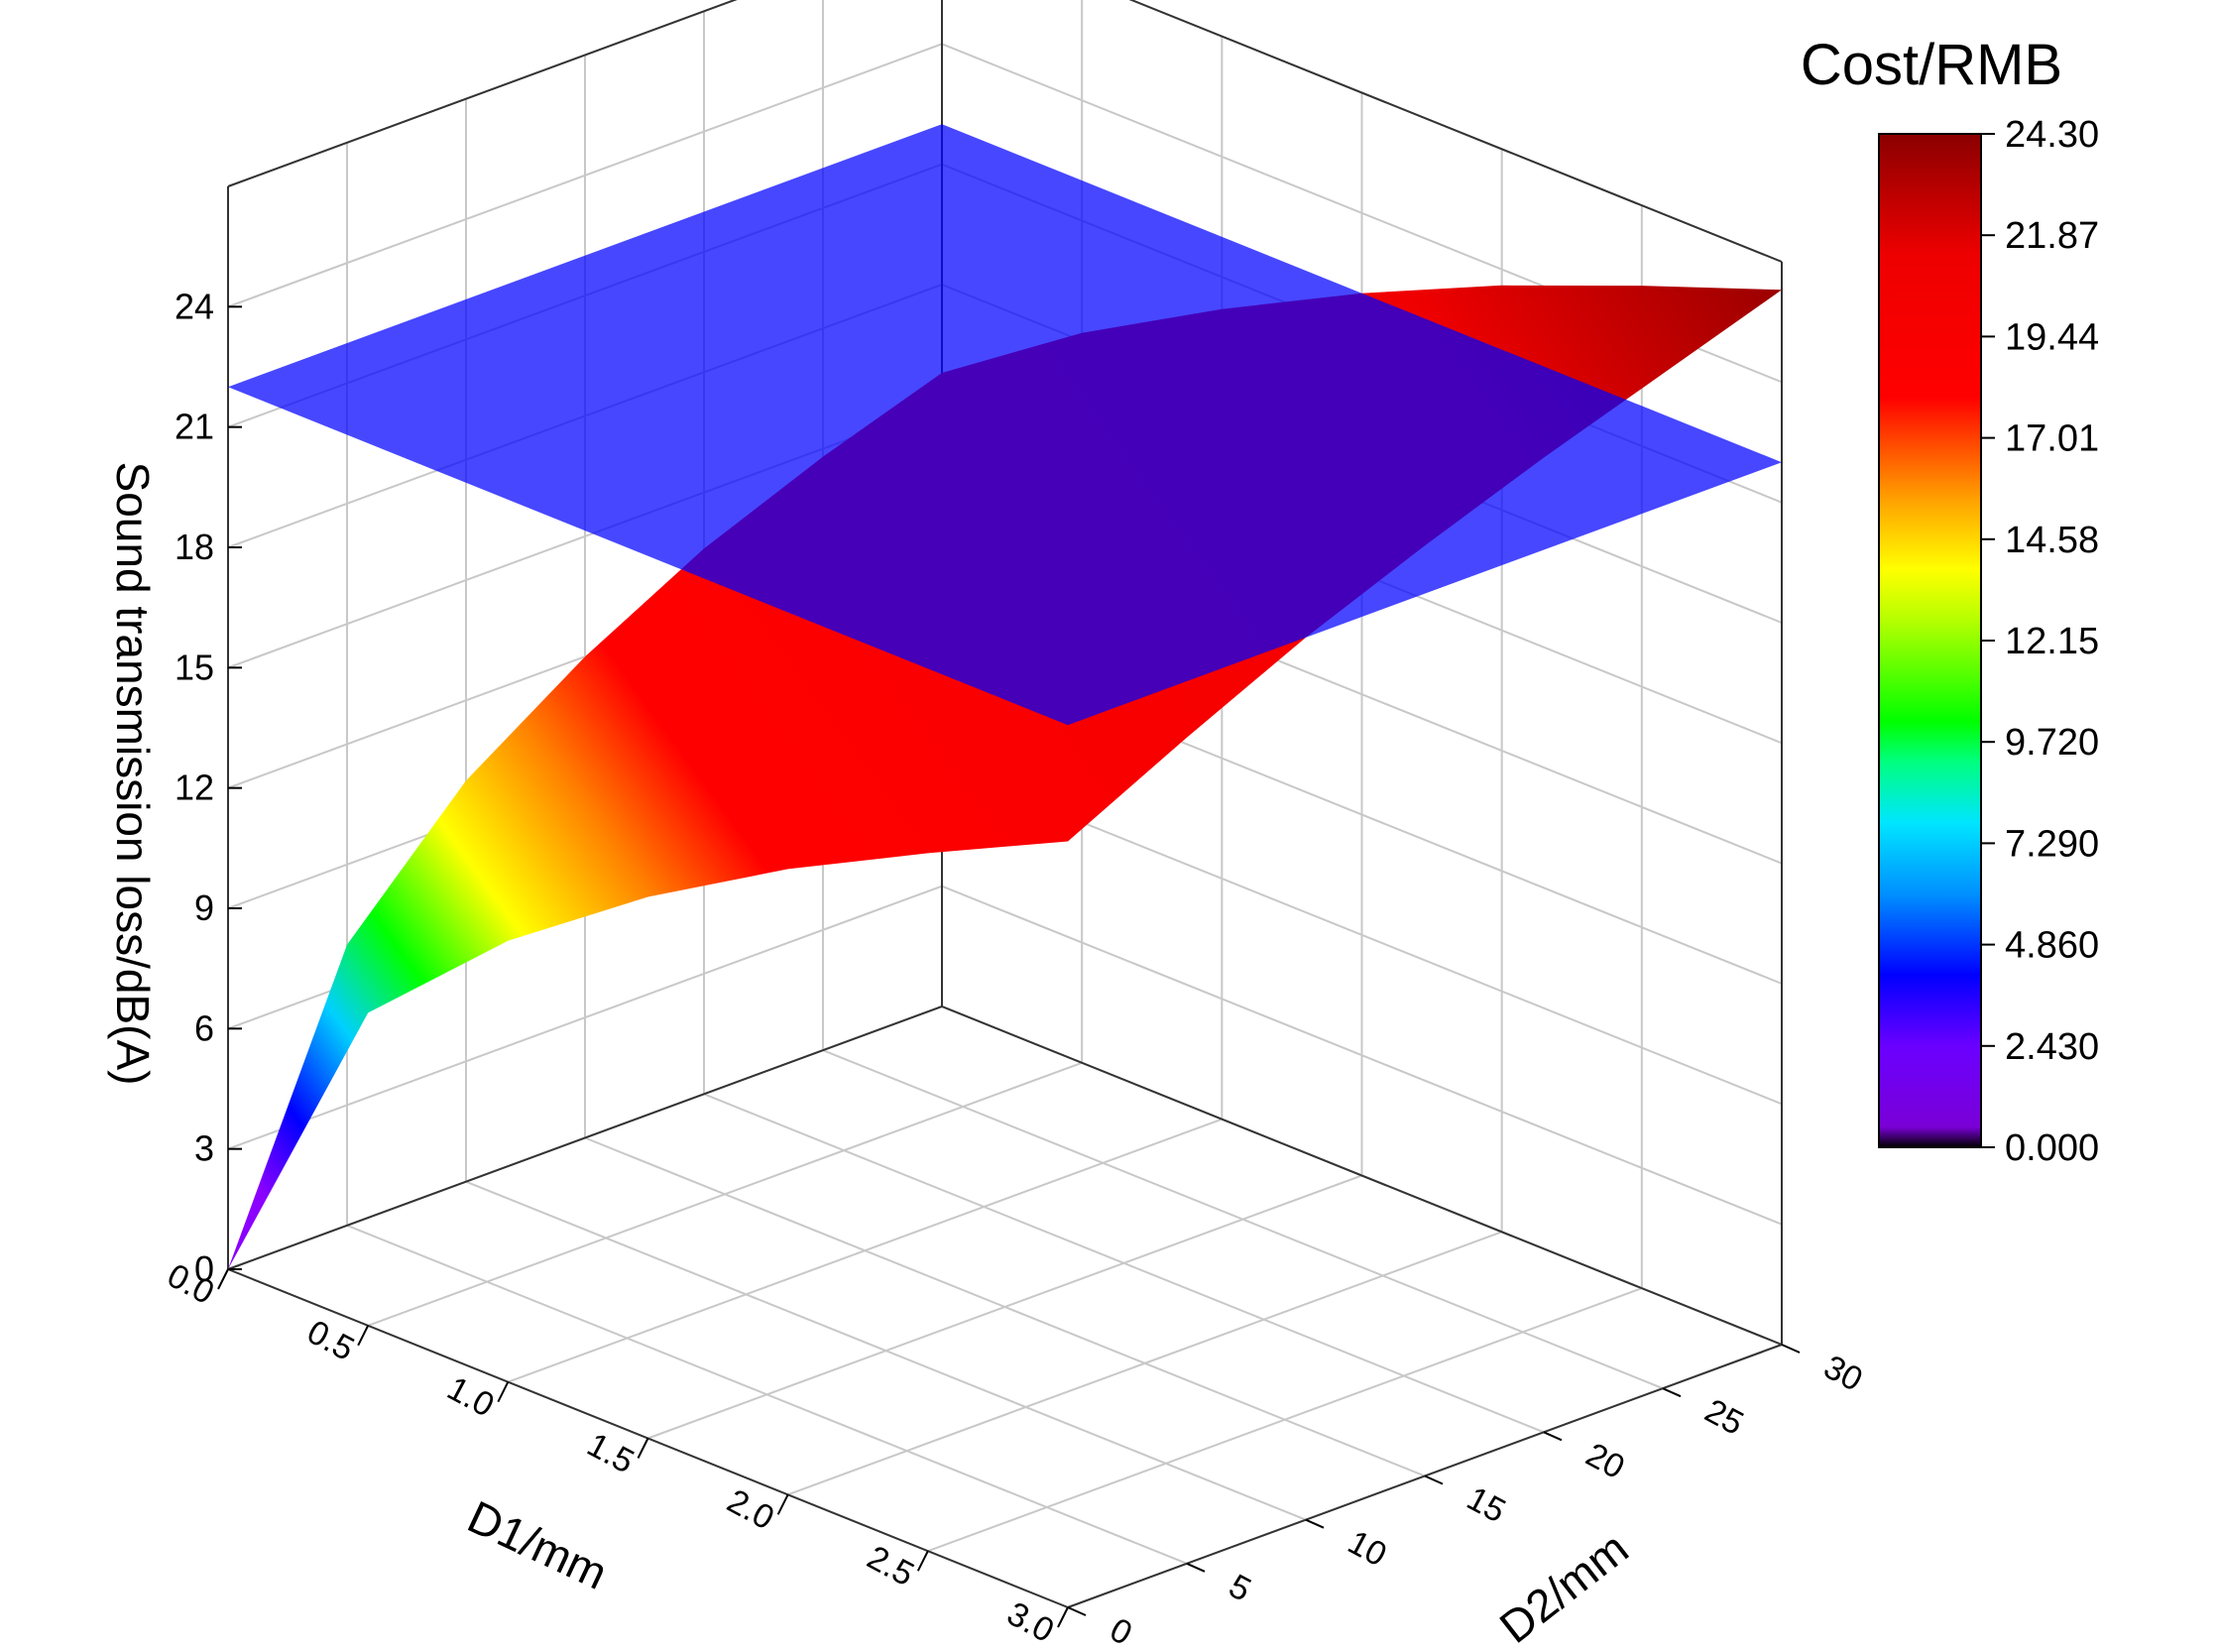 Image resolution: width=2220 pixels, height=1652 pixels. I want to click on z-tick-label: 24, so click(194, 306).